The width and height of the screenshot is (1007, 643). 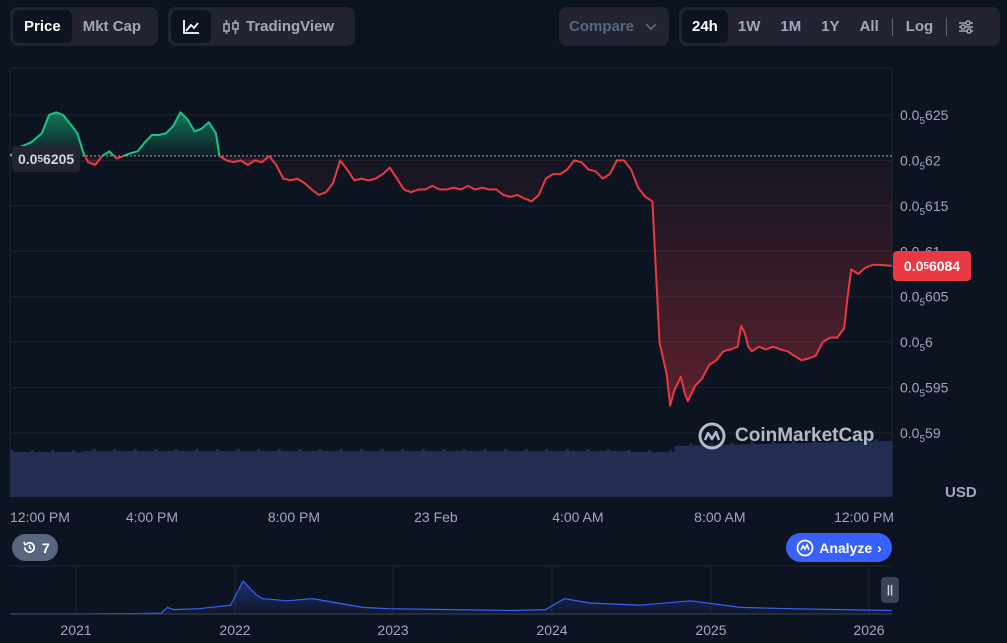 I want to click on tradingview-button: TradingView, so click(x=278, y=26).